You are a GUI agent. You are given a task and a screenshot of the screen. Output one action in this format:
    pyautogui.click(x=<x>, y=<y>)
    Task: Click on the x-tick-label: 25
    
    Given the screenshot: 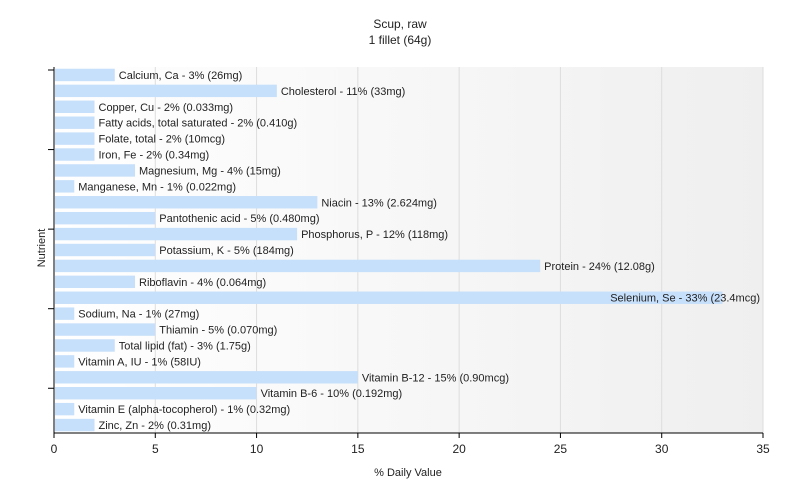 What is the action you would take?
    pyautogui.click(x=561, y=449)
    